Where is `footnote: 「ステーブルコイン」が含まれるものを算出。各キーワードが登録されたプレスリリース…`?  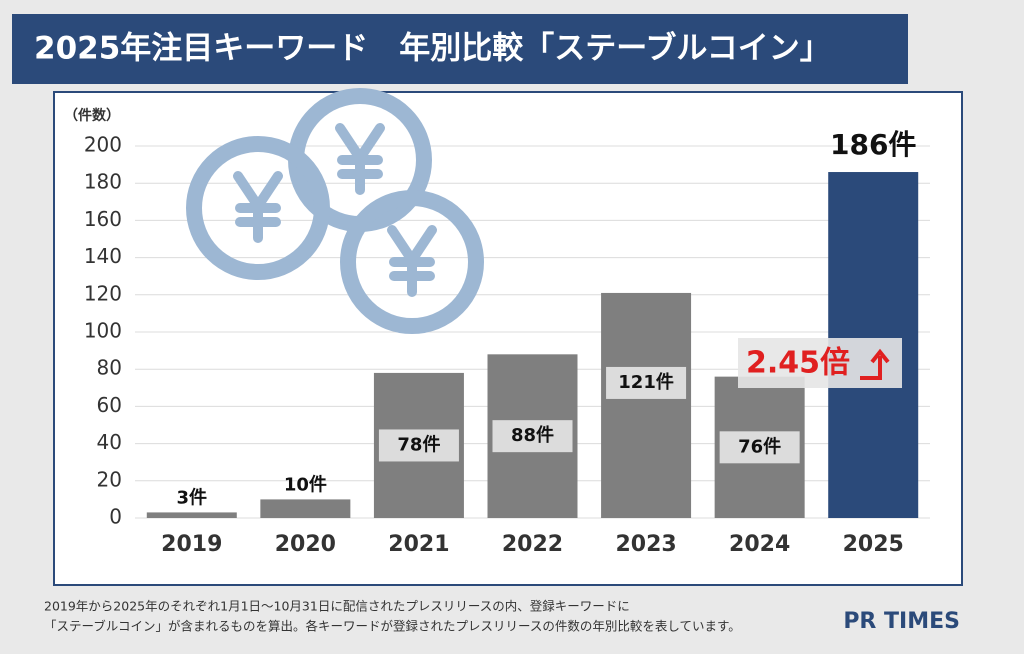
footnote: 「ステーブルコイン」が含まれるものを算出。各キーワードが登録されたプレスリリース… is located at coordinates (392, 626).